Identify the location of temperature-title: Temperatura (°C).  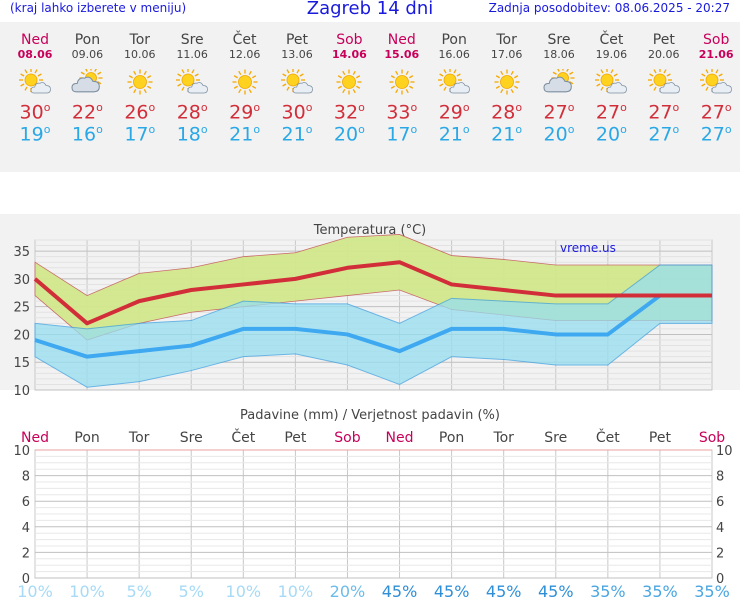
(369, 230).